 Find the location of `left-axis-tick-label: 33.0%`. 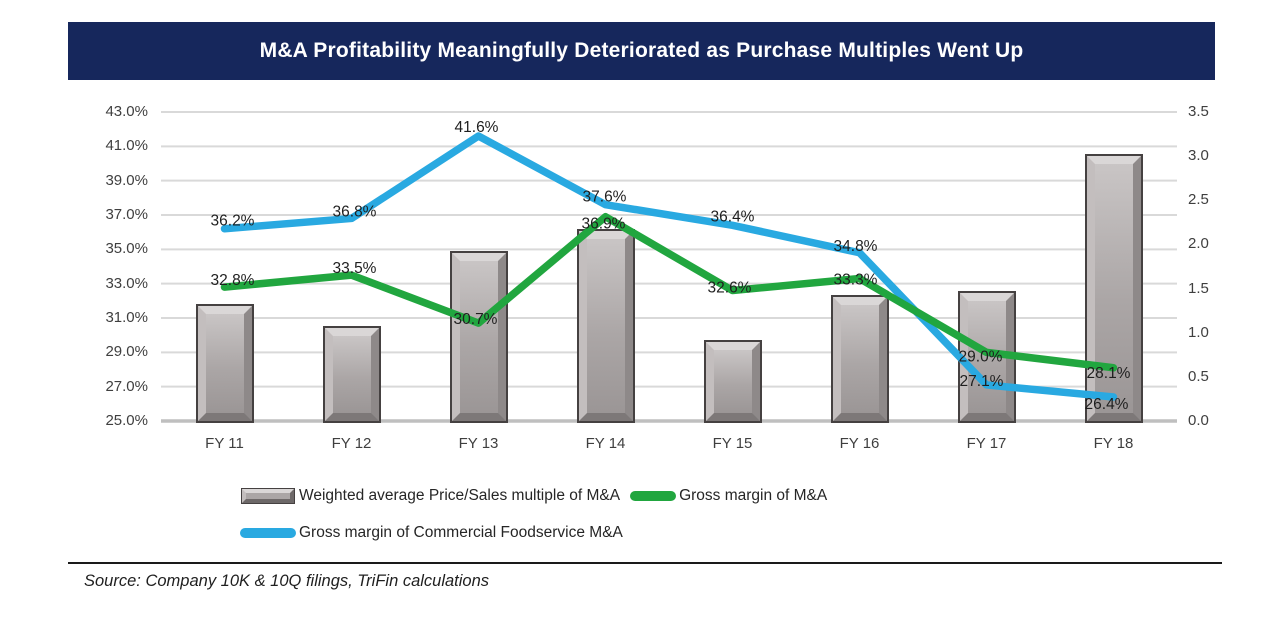

left-axis-tick-label: 33.0% is located at coordinates (126, 283).